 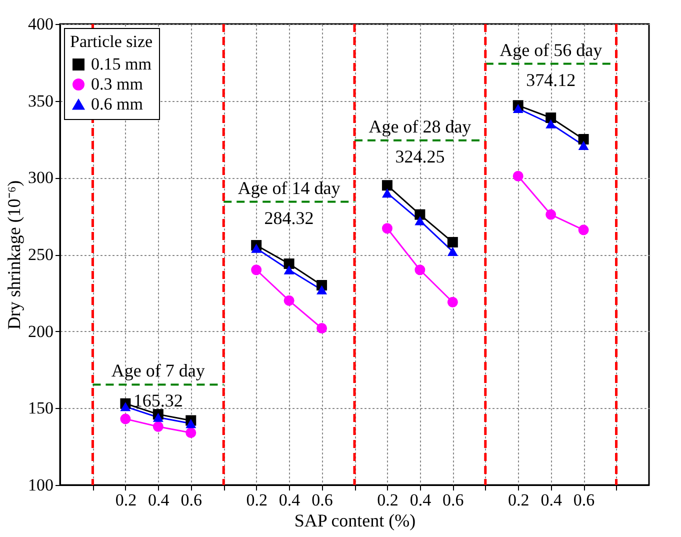 I want to click on legend-title: Particle size, so click(x=111, y=41).